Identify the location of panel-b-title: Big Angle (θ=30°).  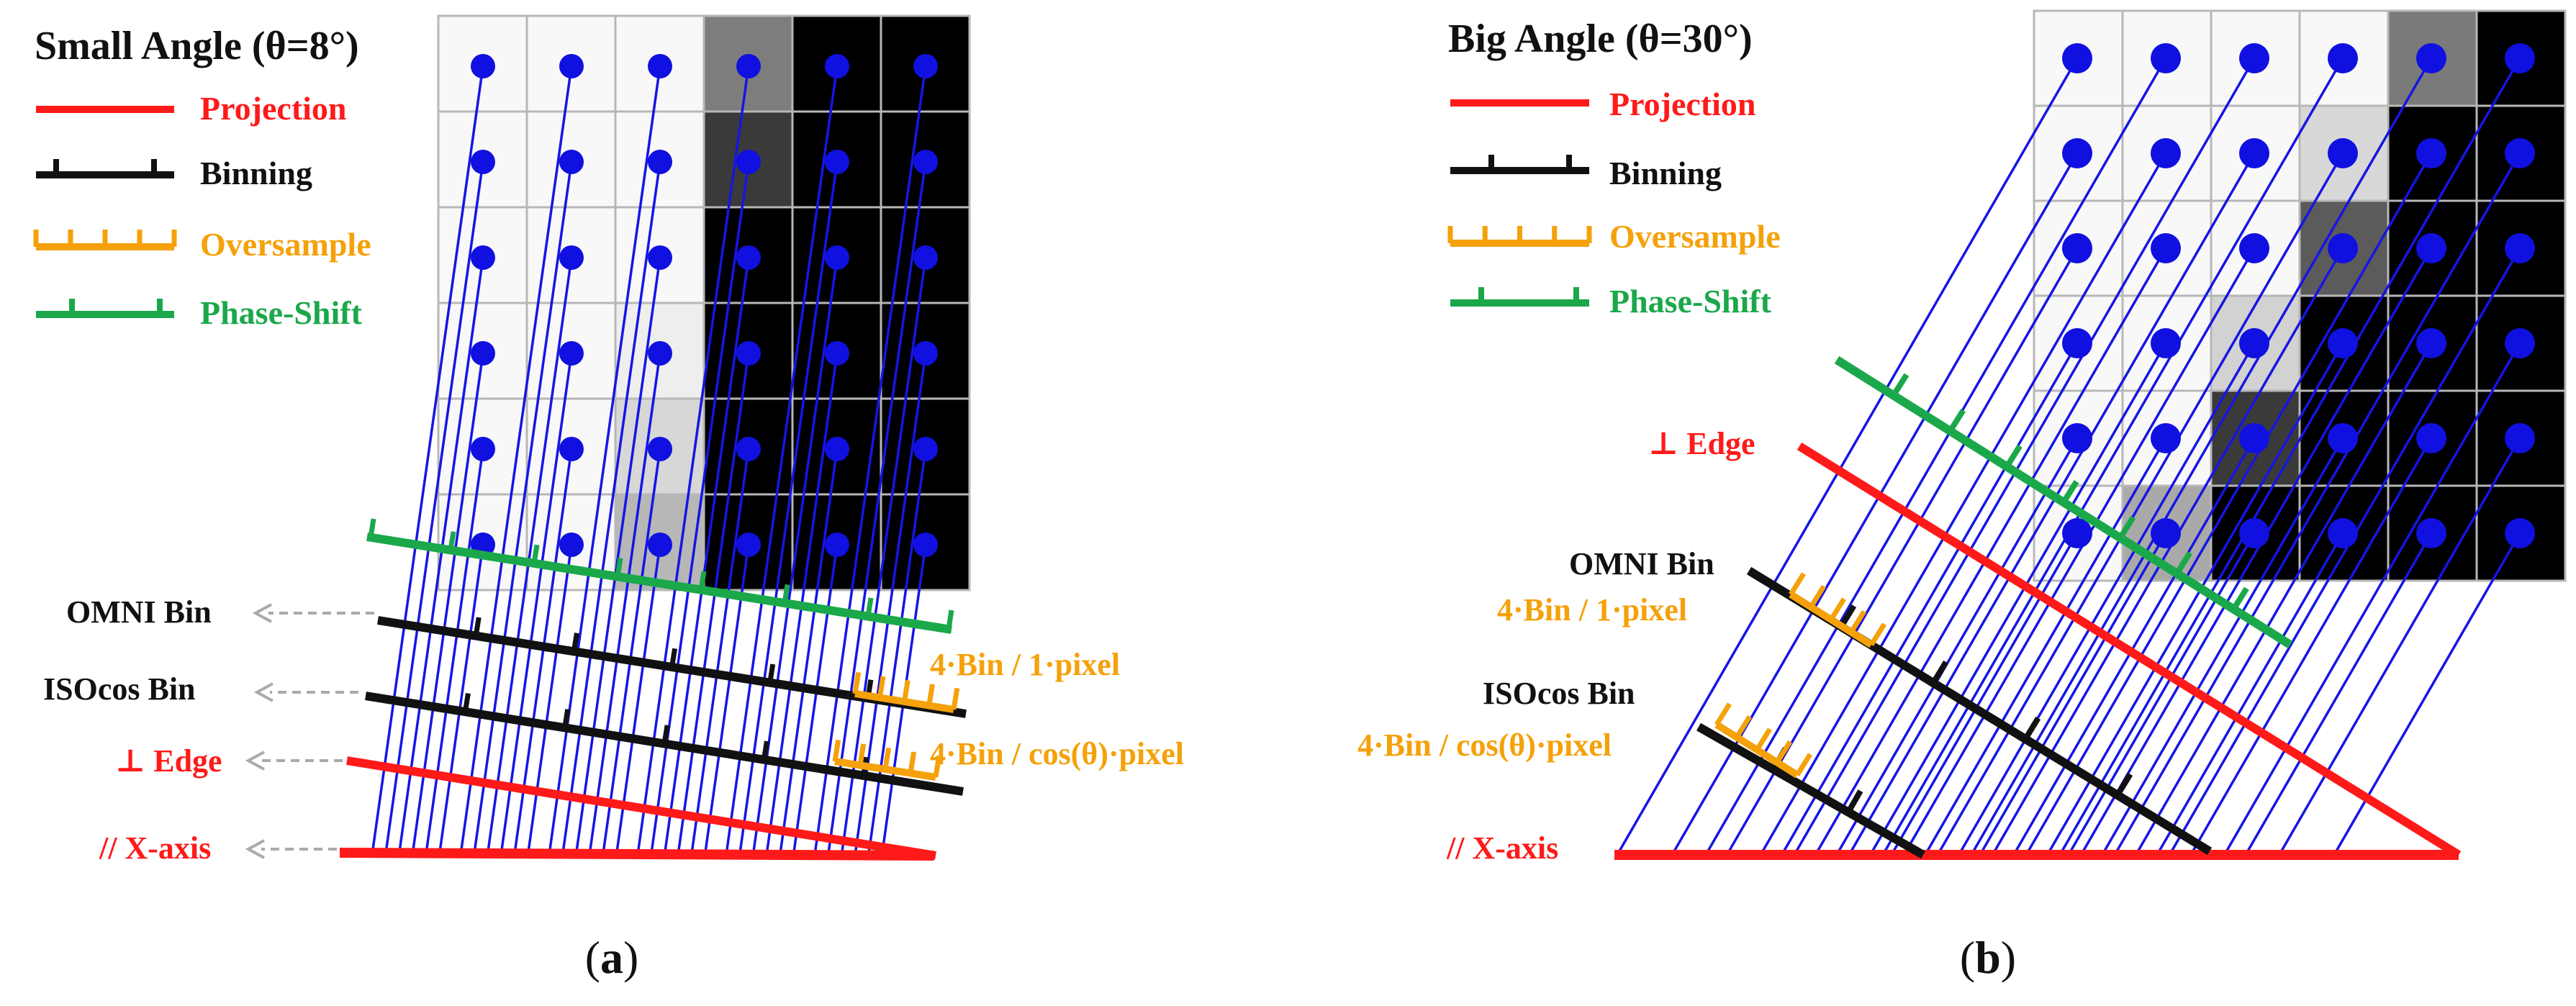
(1600, 39).